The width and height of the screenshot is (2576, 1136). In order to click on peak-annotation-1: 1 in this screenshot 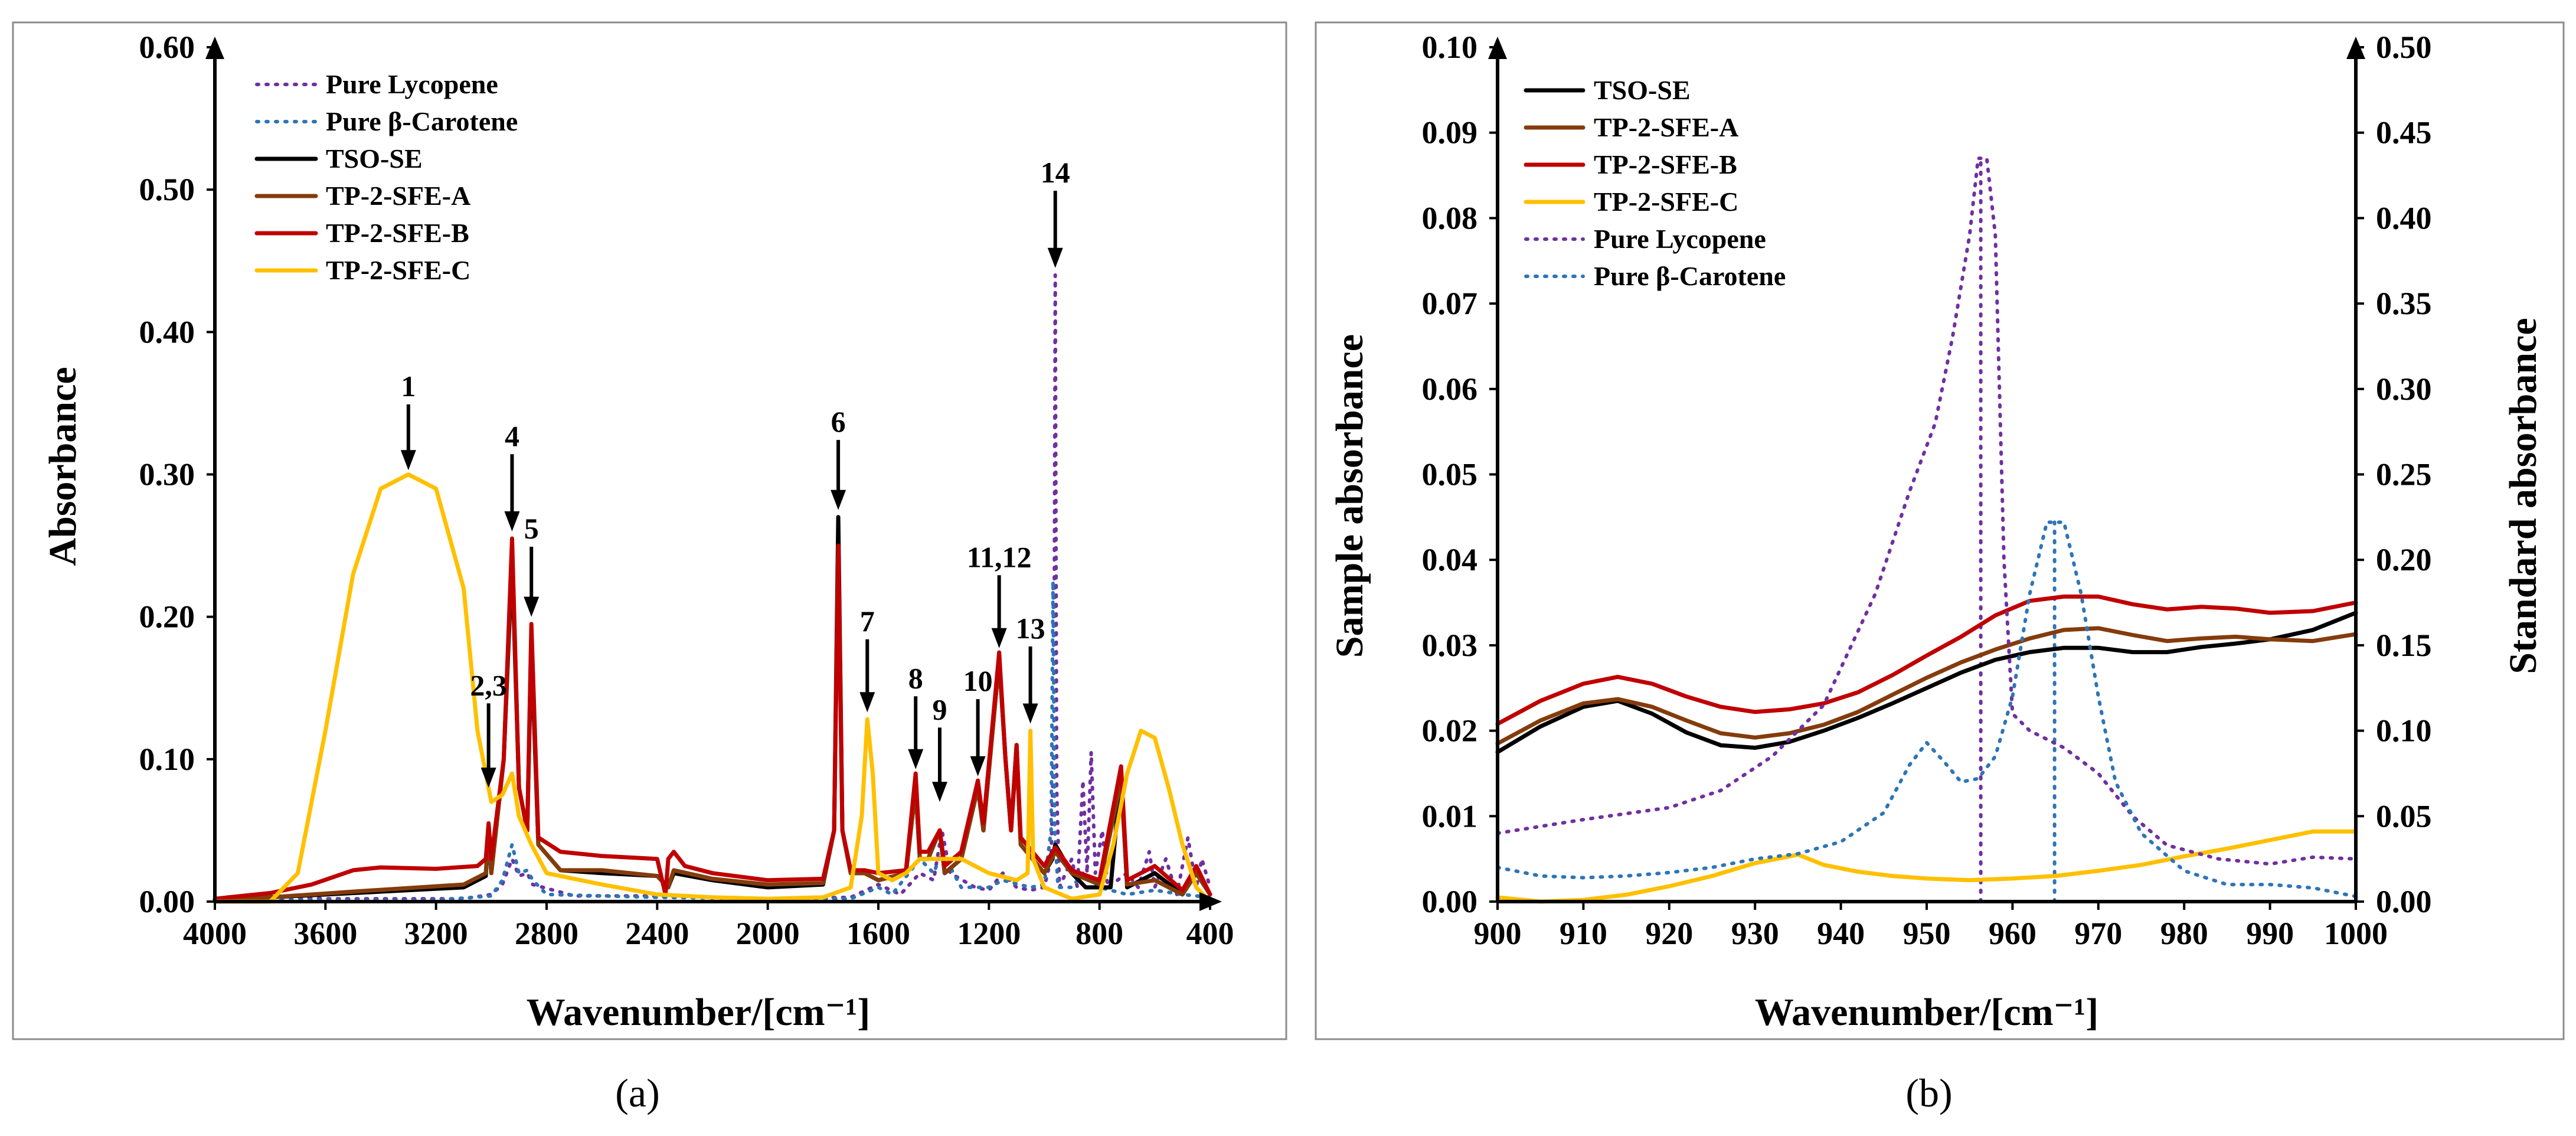, I will do `click(408, 421)`.